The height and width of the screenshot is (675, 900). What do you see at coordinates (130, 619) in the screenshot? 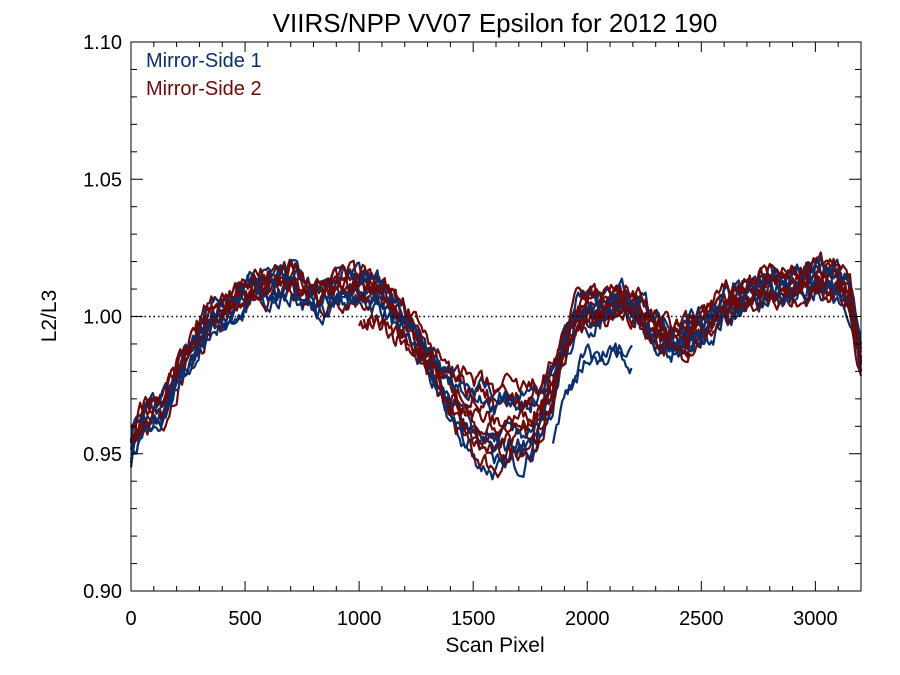
I see `x-tick-label: 0` at bounding box center [130, 619].